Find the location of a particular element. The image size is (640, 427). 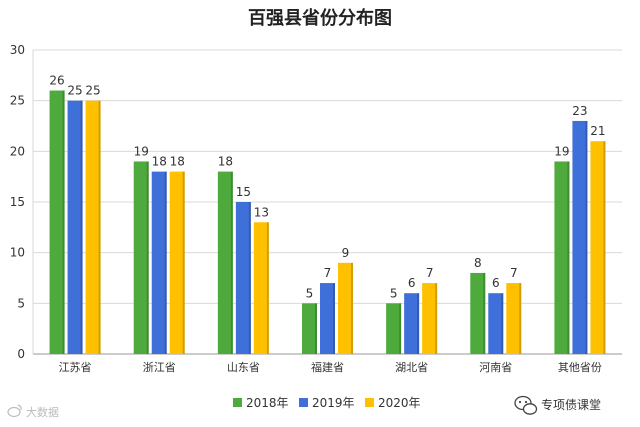

data-label: 15 is located at coordinates (243, 192).